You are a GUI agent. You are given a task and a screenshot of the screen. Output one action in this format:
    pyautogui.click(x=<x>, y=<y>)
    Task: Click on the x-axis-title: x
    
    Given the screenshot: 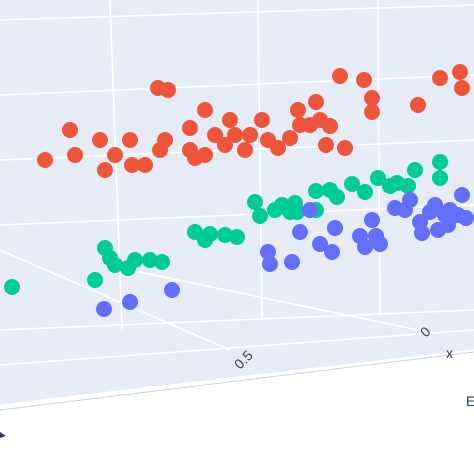 What is the action you would take?
    pyautogui.click(x=449, y=353)
    